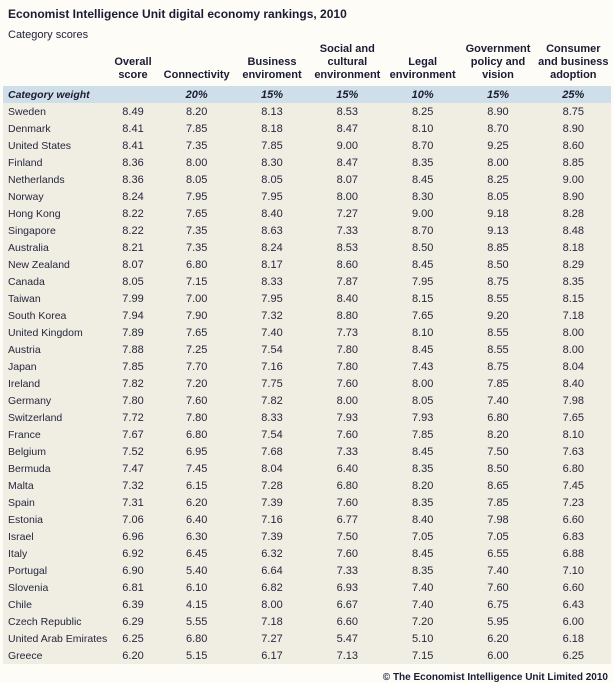 This screenshot has width=614, height=683. Describe the element at coordinates (272, 434) in the screenshot. I see `score-cell: 7.54` at that location.